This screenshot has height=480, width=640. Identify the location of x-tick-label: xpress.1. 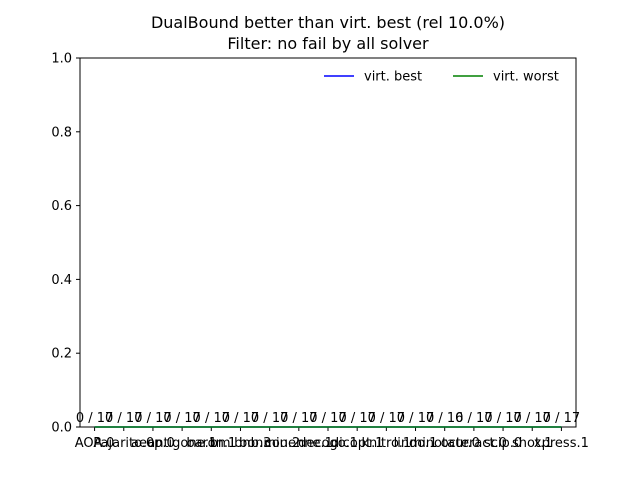
(561, 443).